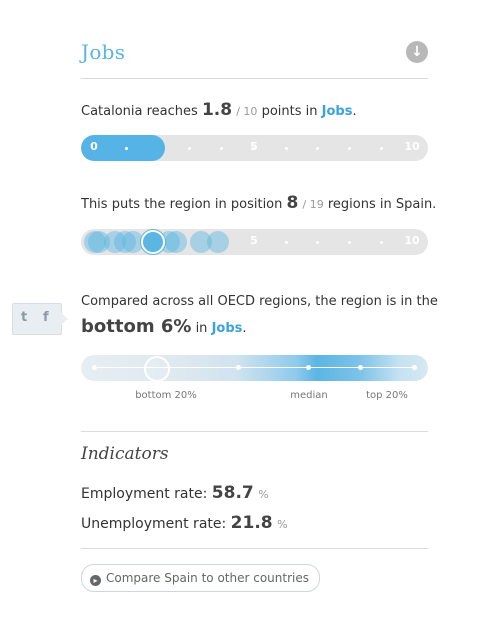 This screenshot has width=480, height=640. Describe the element at coordinates (354, 111) in the screenshot. I see `score-period: .` at that location.